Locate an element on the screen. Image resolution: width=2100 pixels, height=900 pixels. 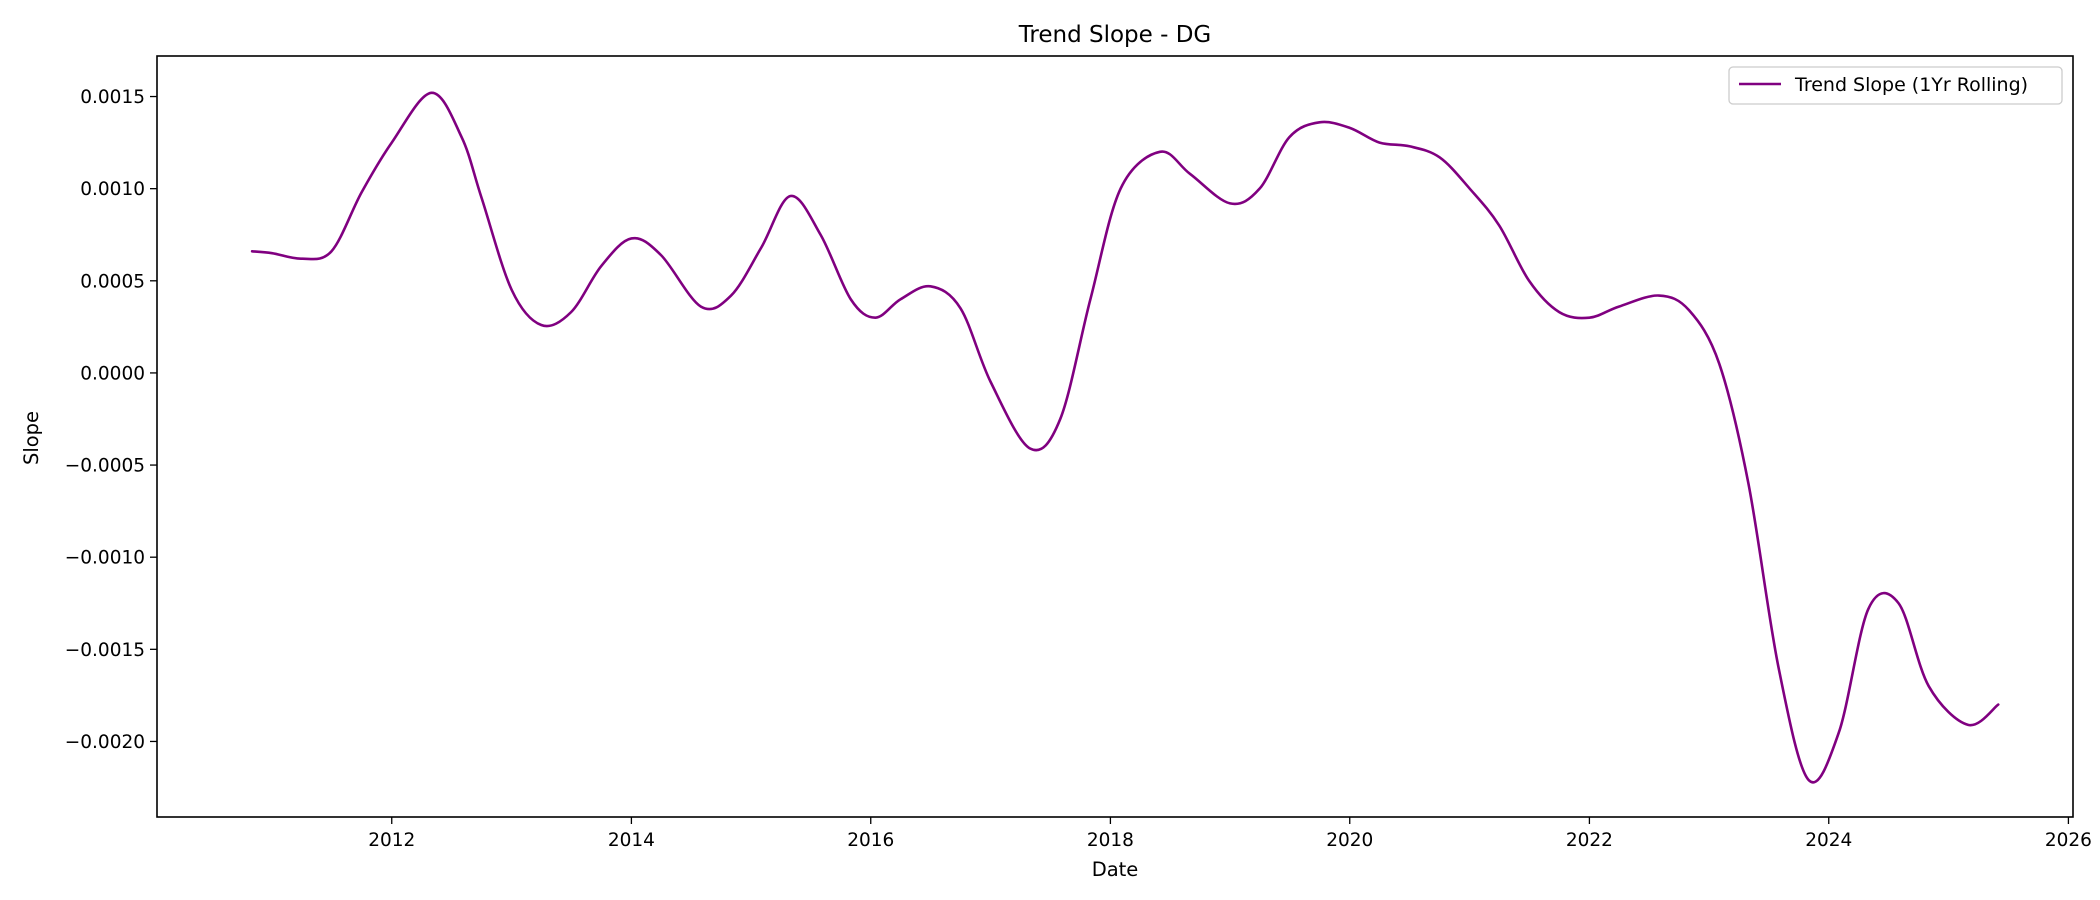
y-axis-title: Slope is located at coordinates (31, 438).